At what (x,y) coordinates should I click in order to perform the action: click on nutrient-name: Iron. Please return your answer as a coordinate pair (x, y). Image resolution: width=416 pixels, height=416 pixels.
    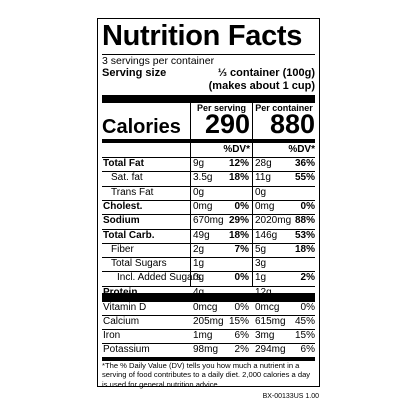
    Looking at the image, I should click on (112, 335).